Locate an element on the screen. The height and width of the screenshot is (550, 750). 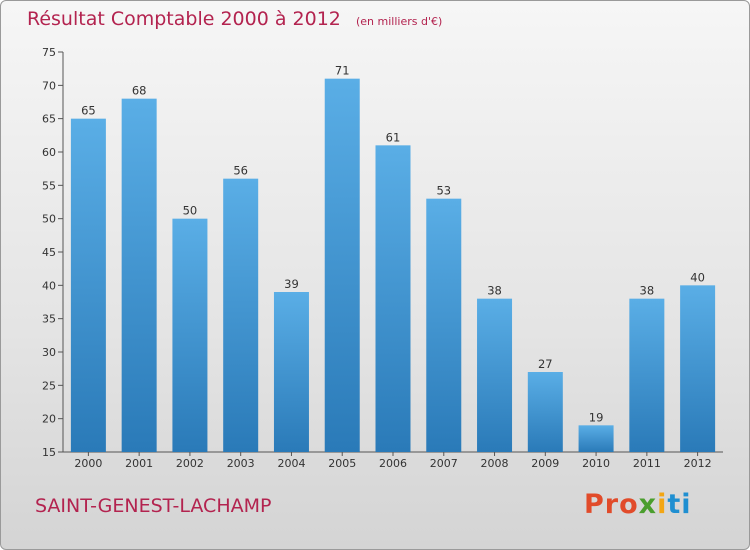
bar-2009 is located at coordinates (545, 412).